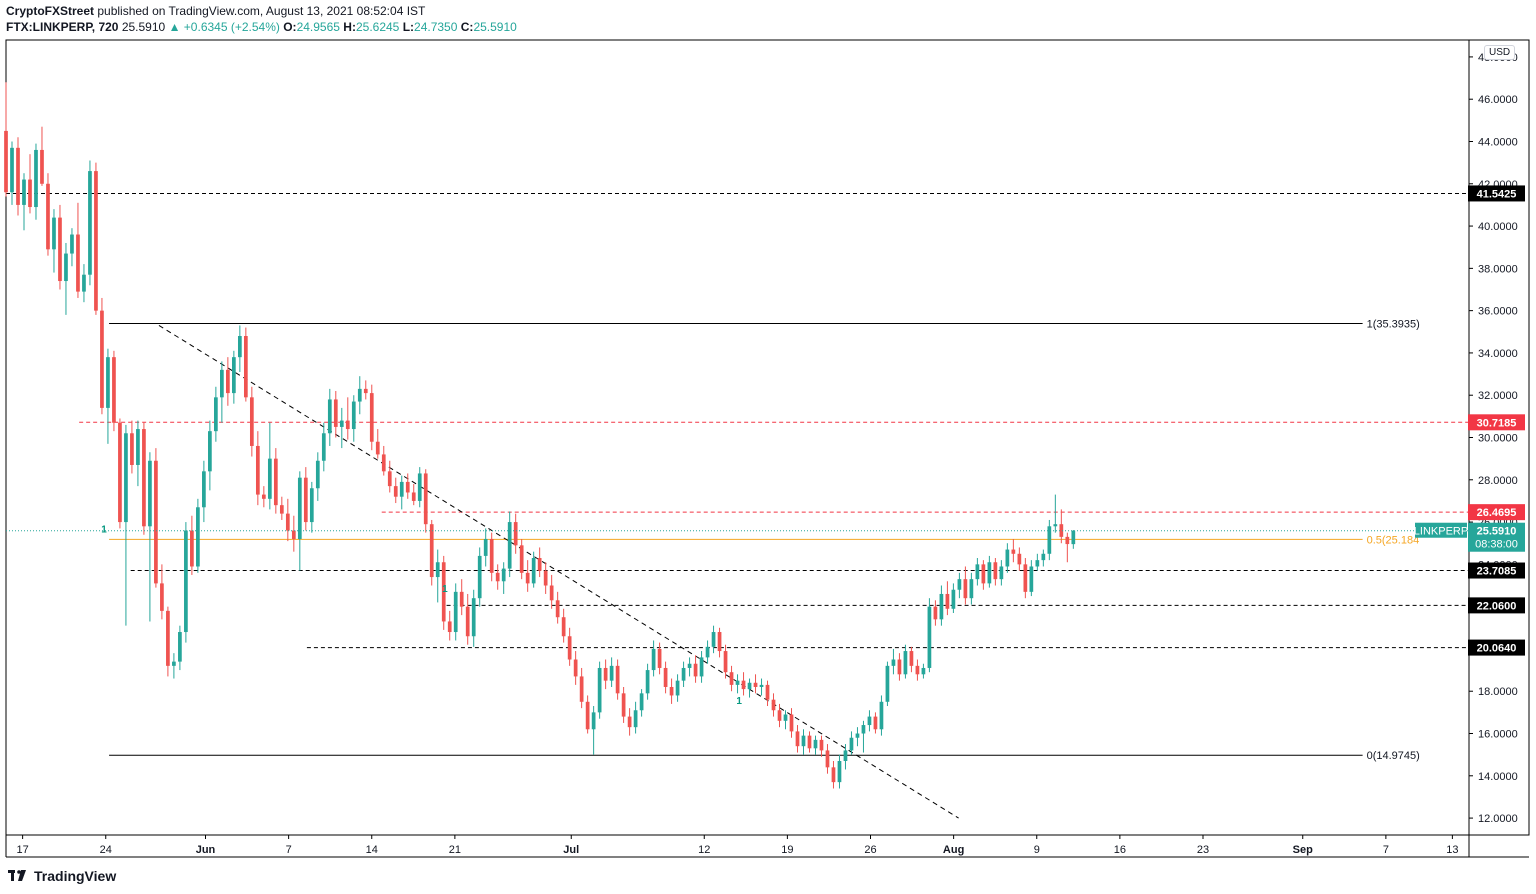 This screenshot has height=894, width=1536. Describe the element at coordinates (1500, 52) in the screenshot. I see `currency-button: USD` at that location.